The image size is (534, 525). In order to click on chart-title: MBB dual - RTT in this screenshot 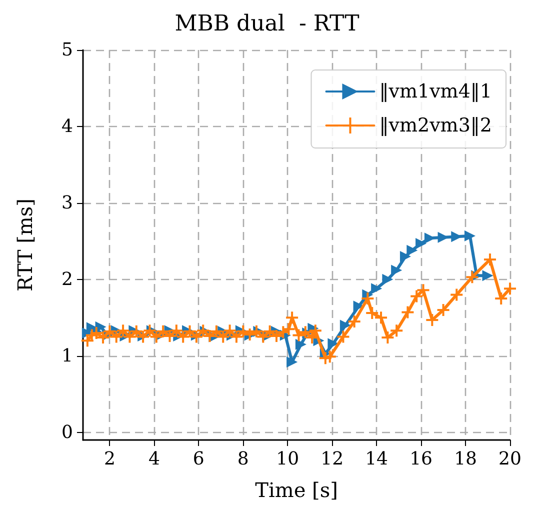, I will do `click(267, 24)`.